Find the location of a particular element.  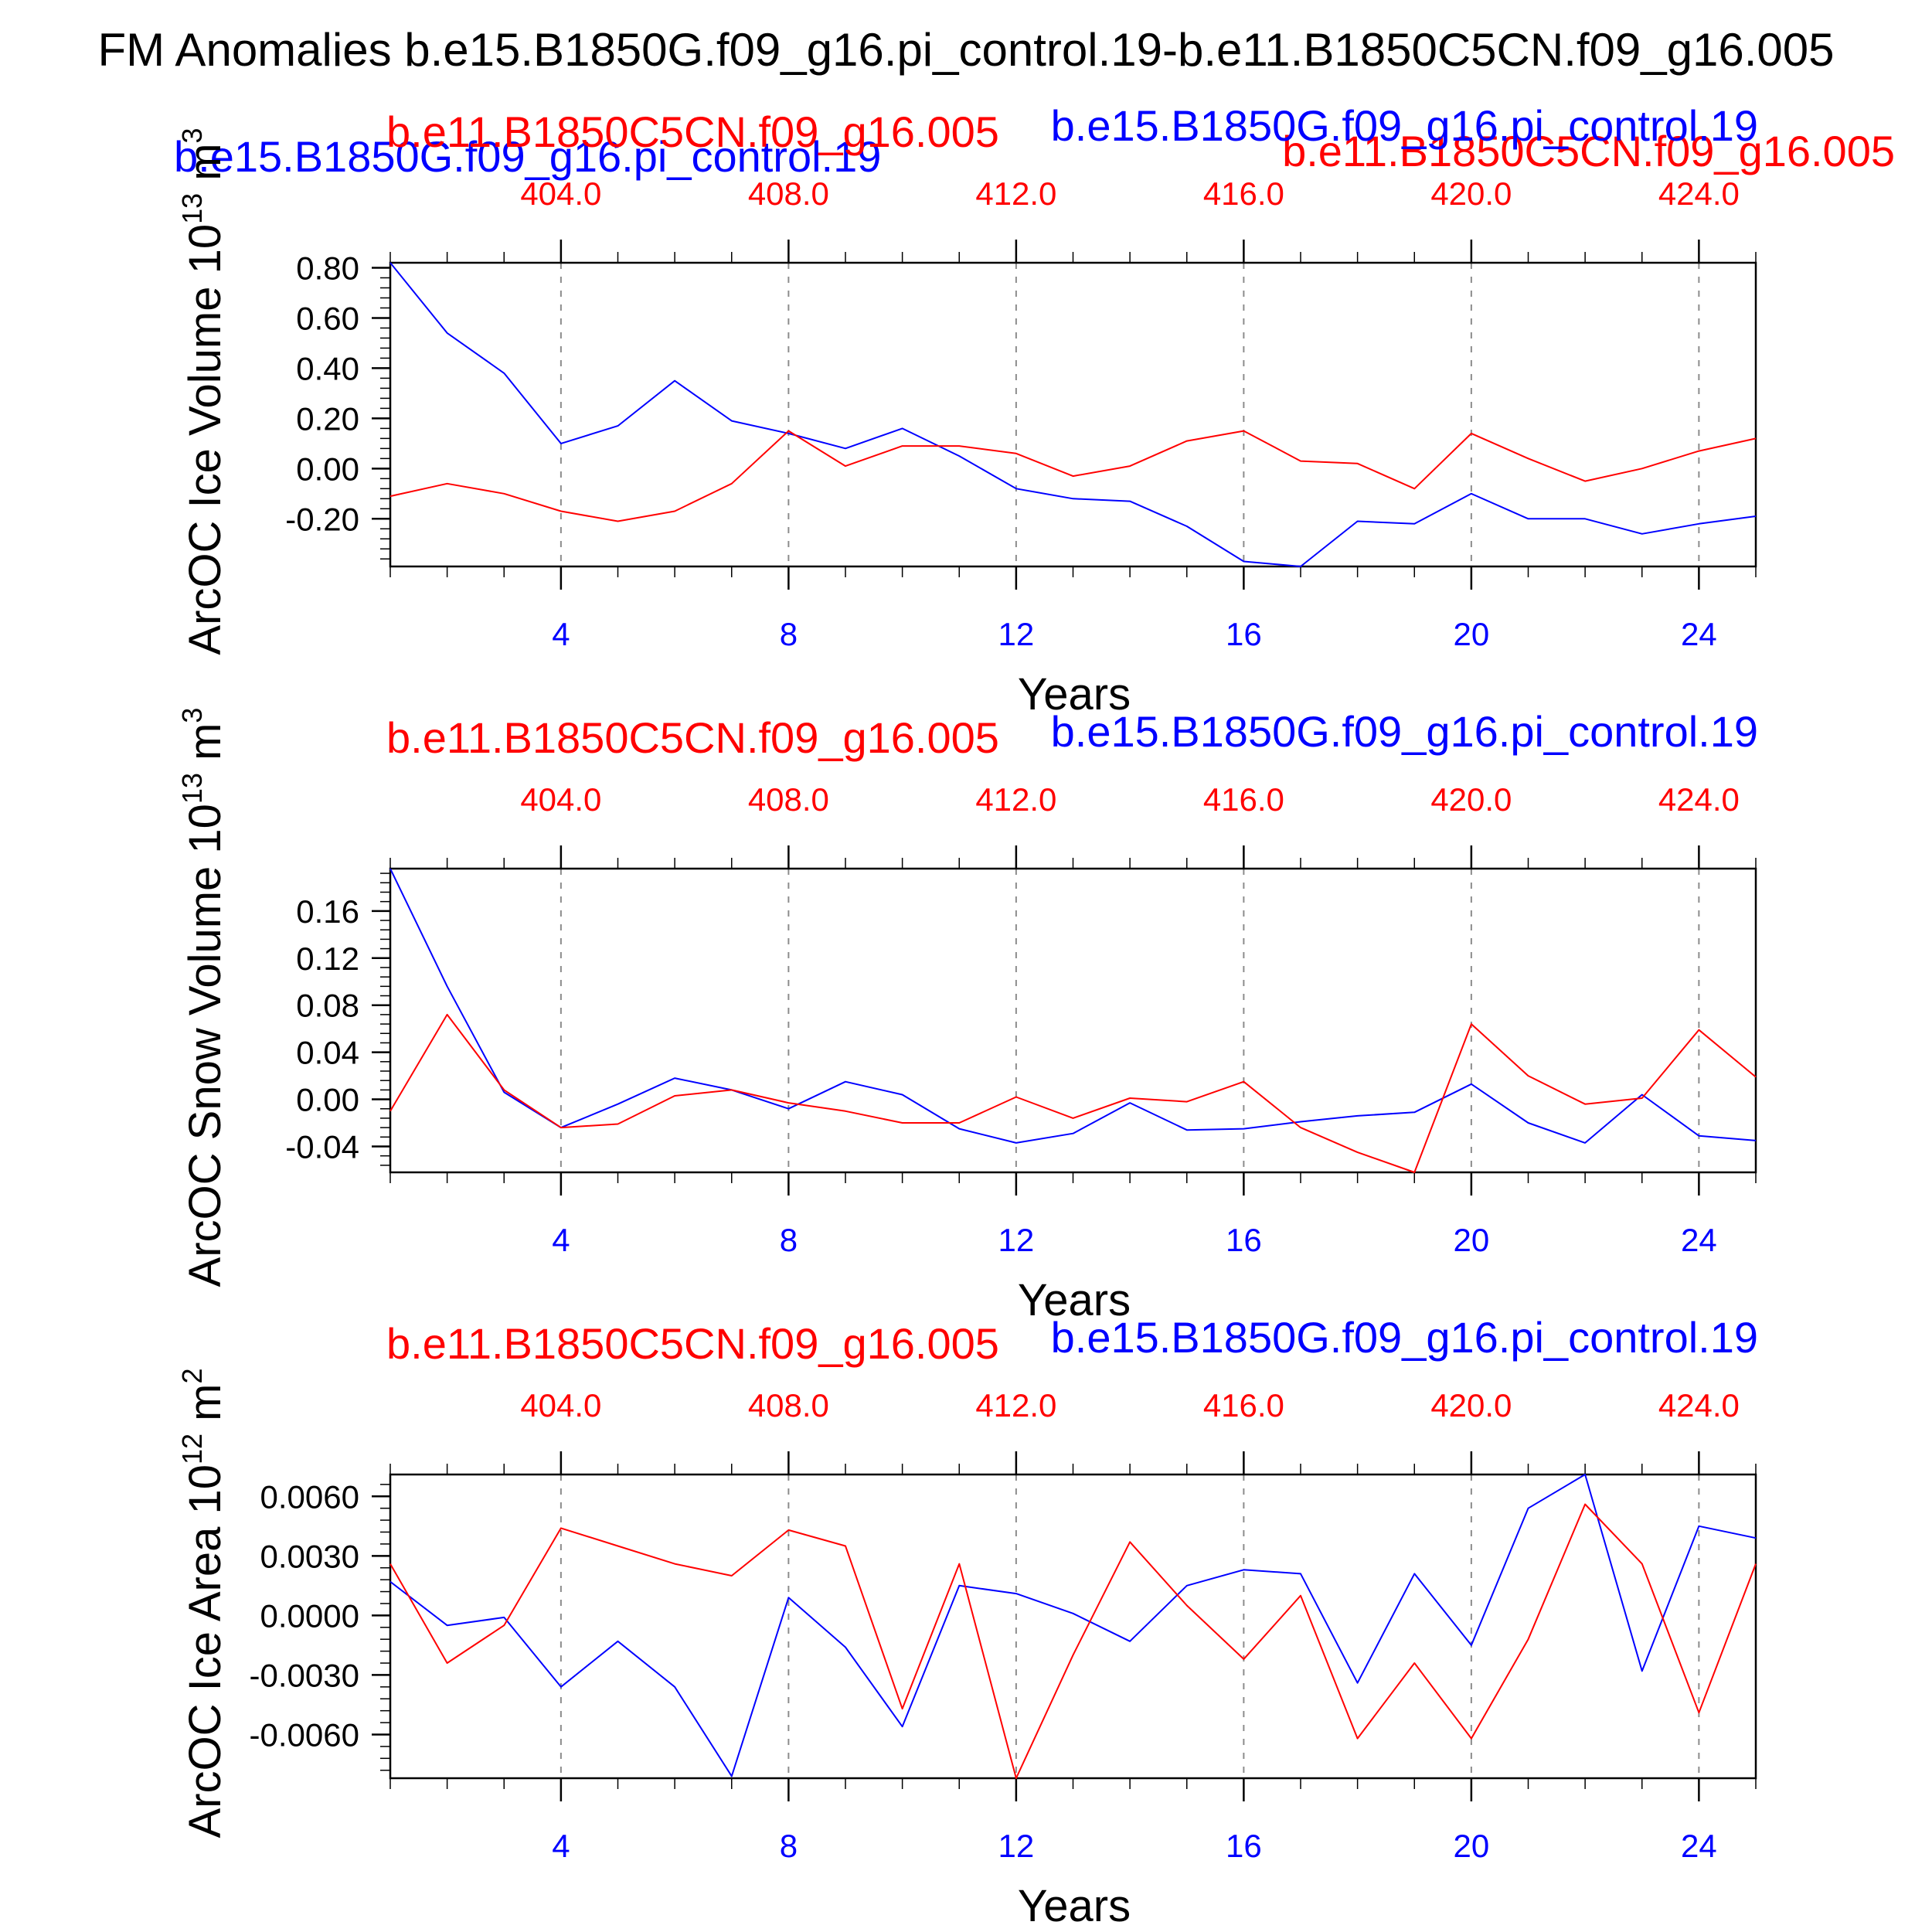

legend-red-label: b.e11.B1850C5CN.f09_g16.005 is located at coordinates (1588, 151).